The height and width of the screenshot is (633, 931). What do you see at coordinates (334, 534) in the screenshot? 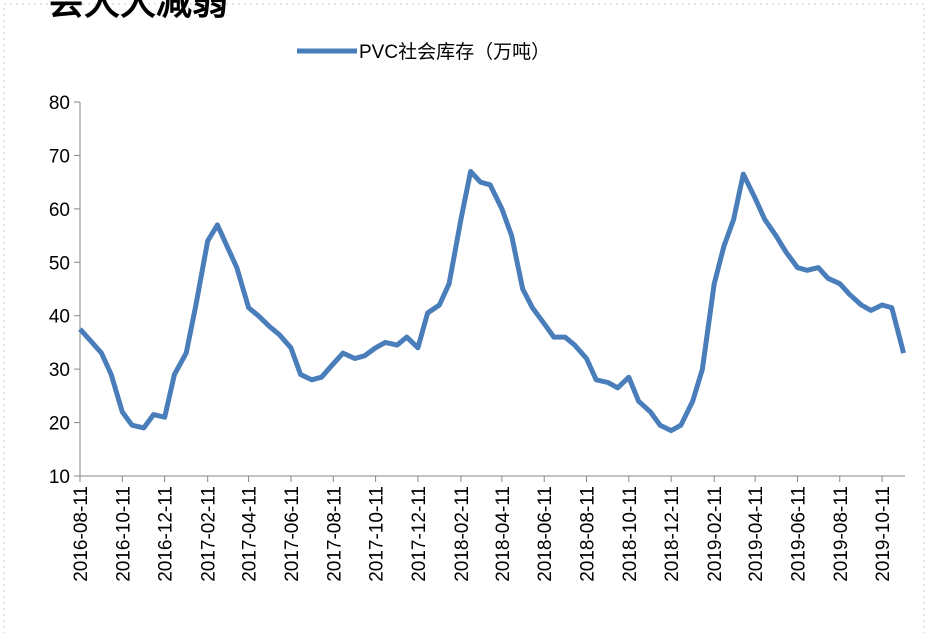
I see `x-tick-label: 2017-08-11` at bounding box center [334, 534].